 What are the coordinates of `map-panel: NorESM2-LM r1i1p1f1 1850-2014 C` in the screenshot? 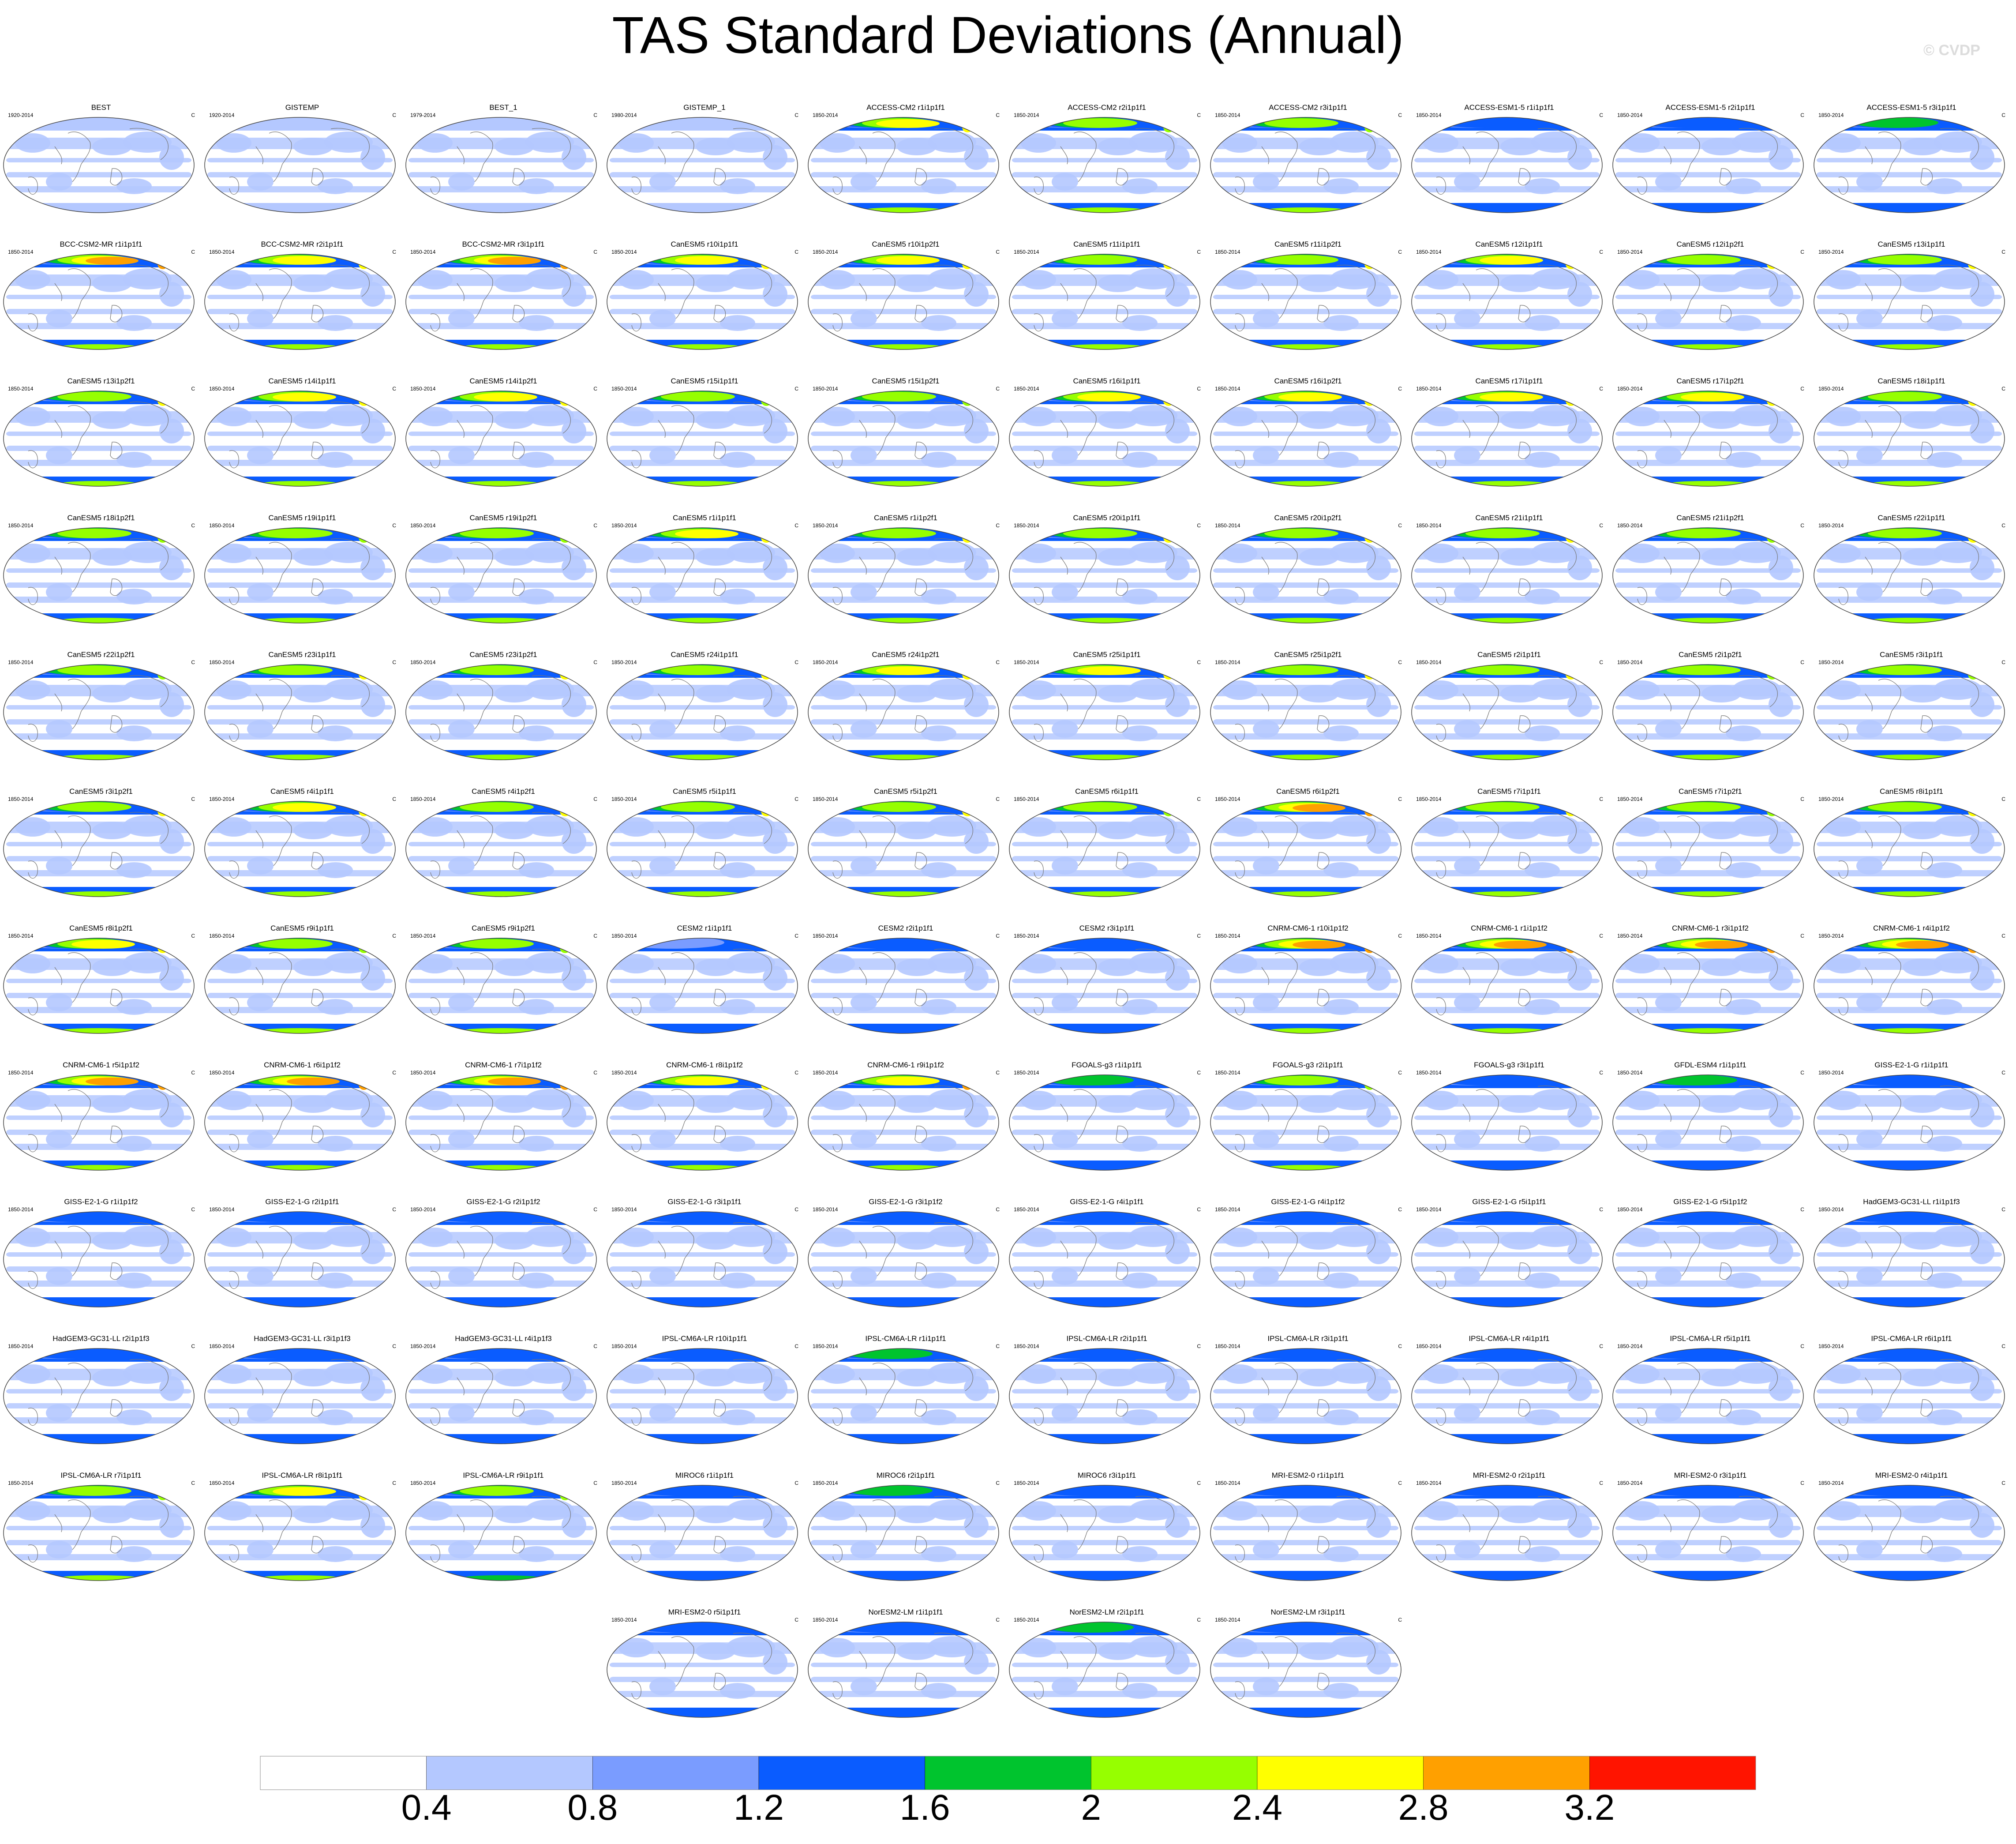 It's located at (906, 1672).